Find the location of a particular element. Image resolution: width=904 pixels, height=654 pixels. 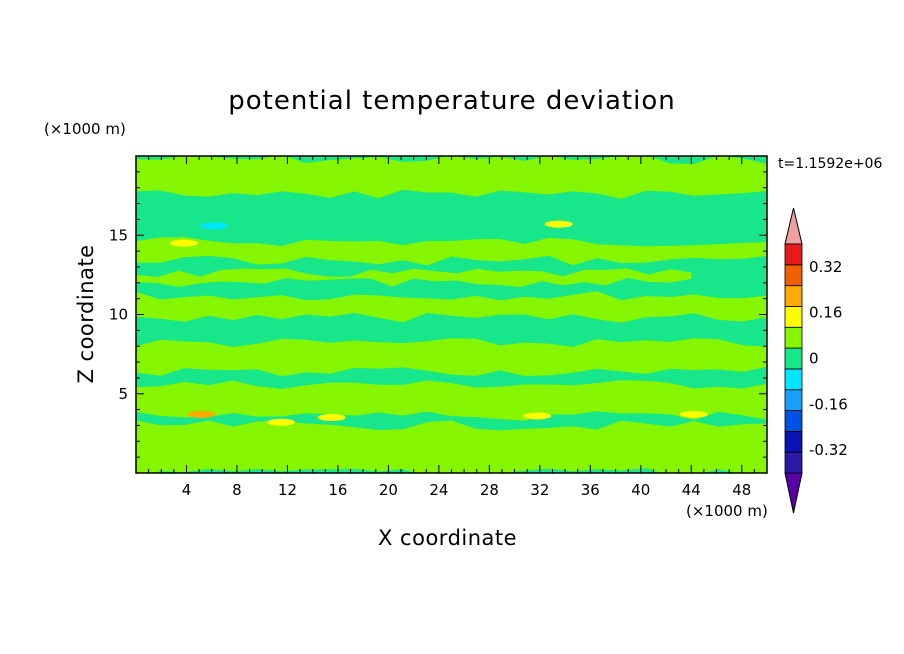

x-tick-label: 44 is located at coordinates (691, 490).